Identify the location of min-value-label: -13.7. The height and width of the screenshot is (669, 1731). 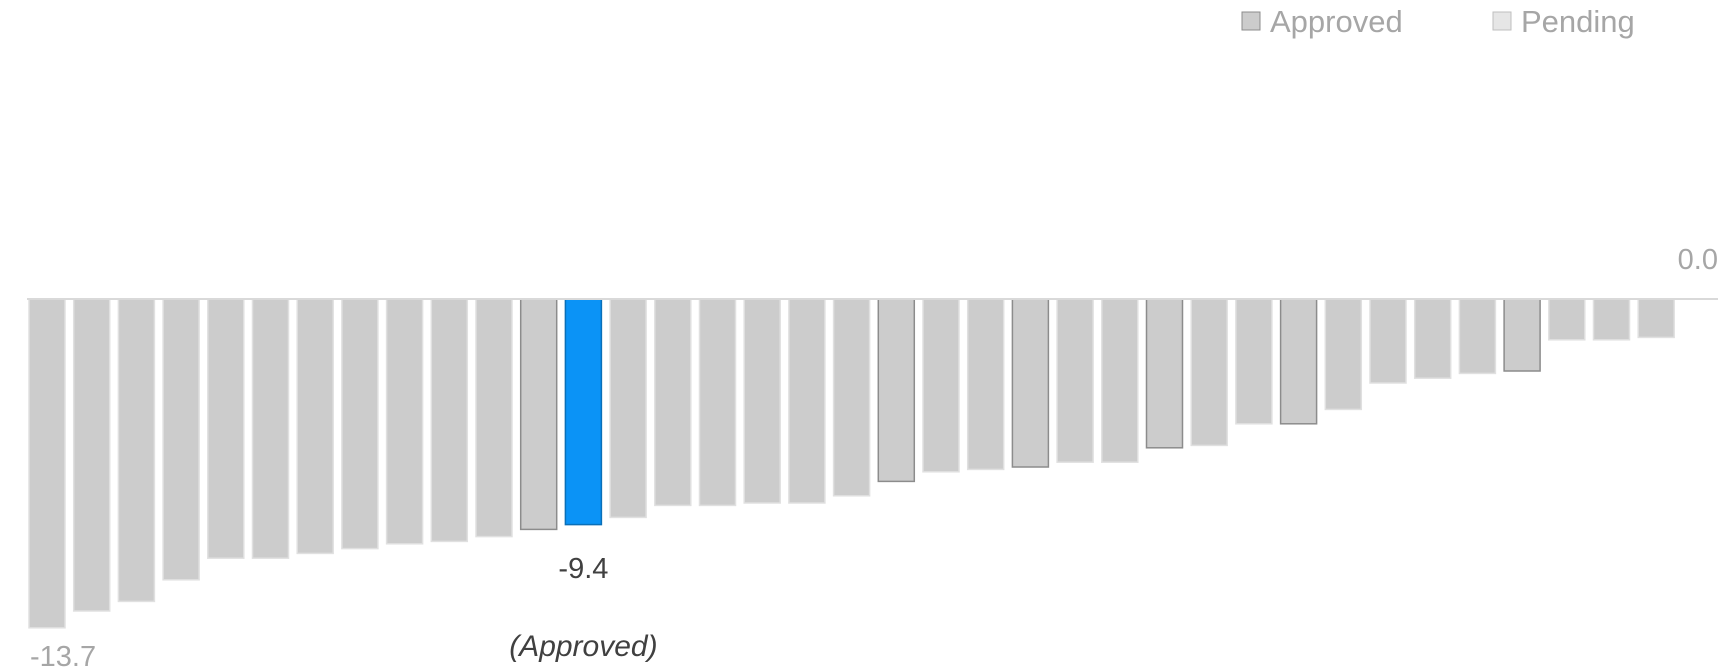
(63, 655).